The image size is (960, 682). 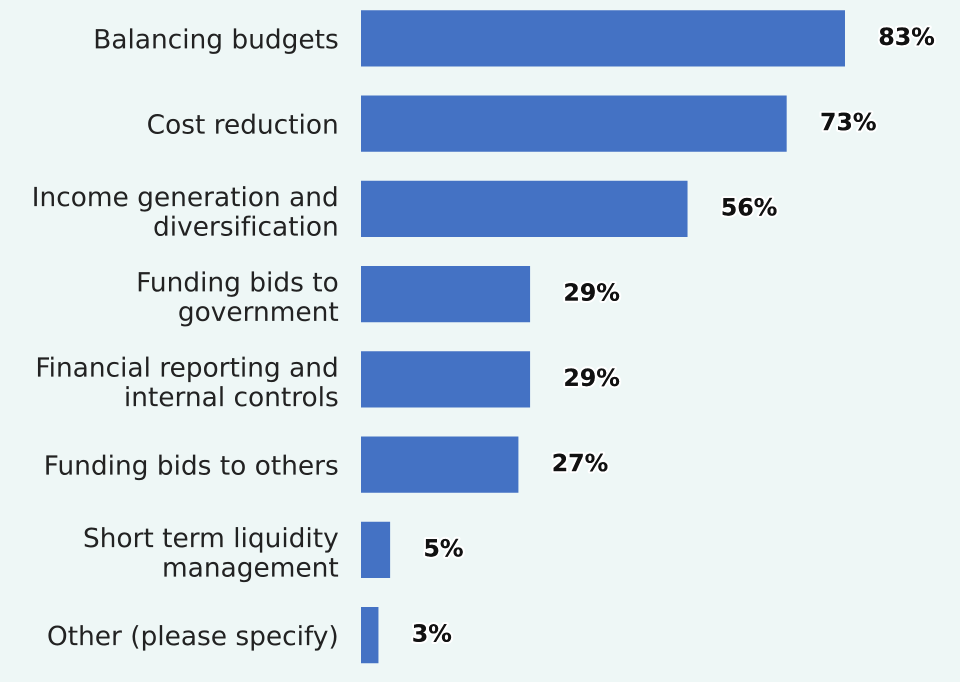 What do you see at coordinates (432, 633) in the screenshot?
I see `data-label: 3%` at bounding box center [432, 633].